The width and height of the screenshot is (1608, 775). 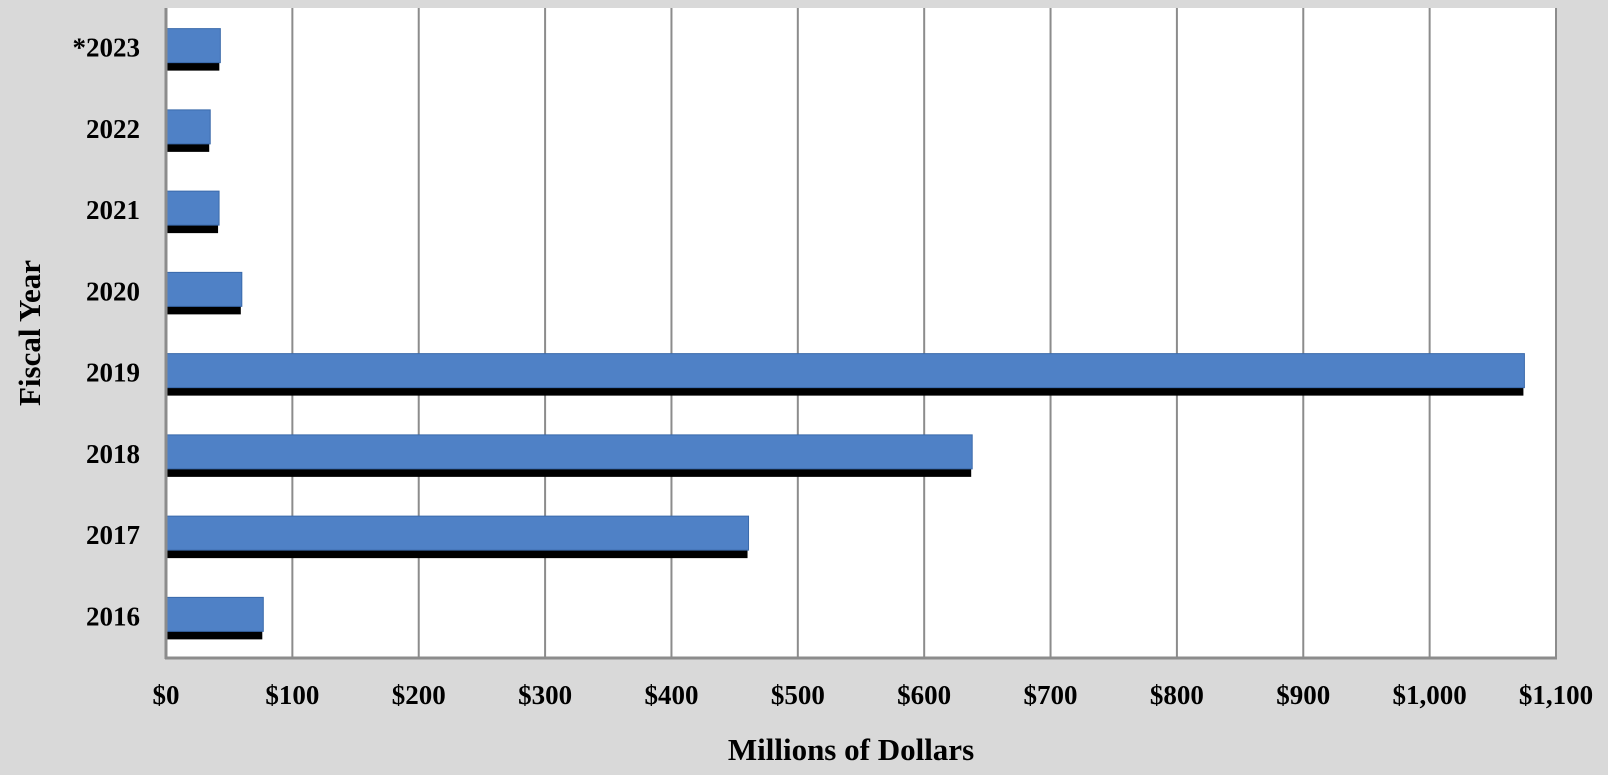 I want to click on y-axis-title: Fiscal Year, so click(x=29, y=333).